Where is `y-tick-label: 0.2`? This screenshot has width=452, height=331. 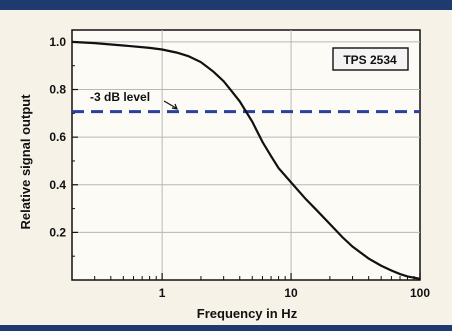
y-tick-label: 0.2 is located at coordinates (57, 232).